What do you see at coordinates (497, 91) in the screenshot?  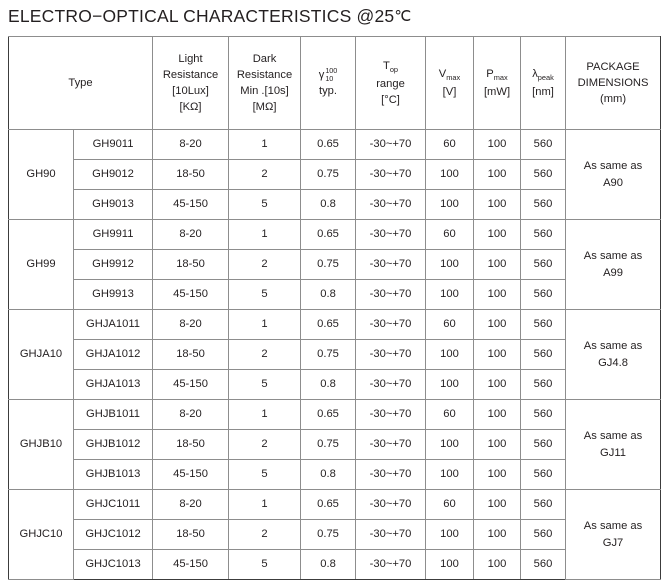 I see `header-pmax-unit: [mW]` at bounding box center [497, 91].